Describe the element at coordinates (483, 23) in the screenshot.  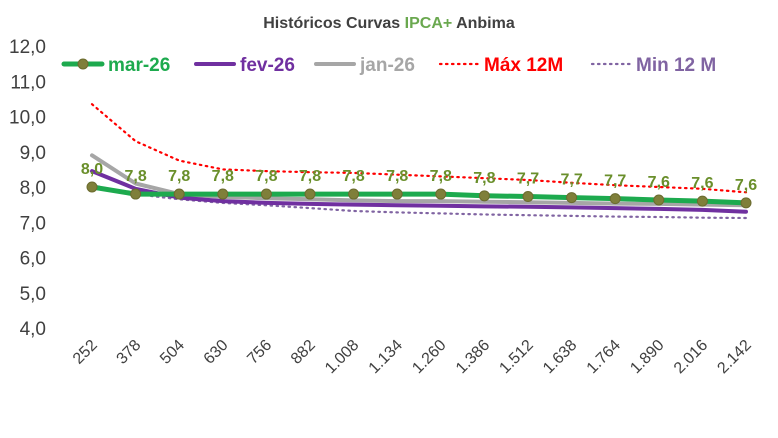
I see `chart-title-part-3: Anbima` at that location.